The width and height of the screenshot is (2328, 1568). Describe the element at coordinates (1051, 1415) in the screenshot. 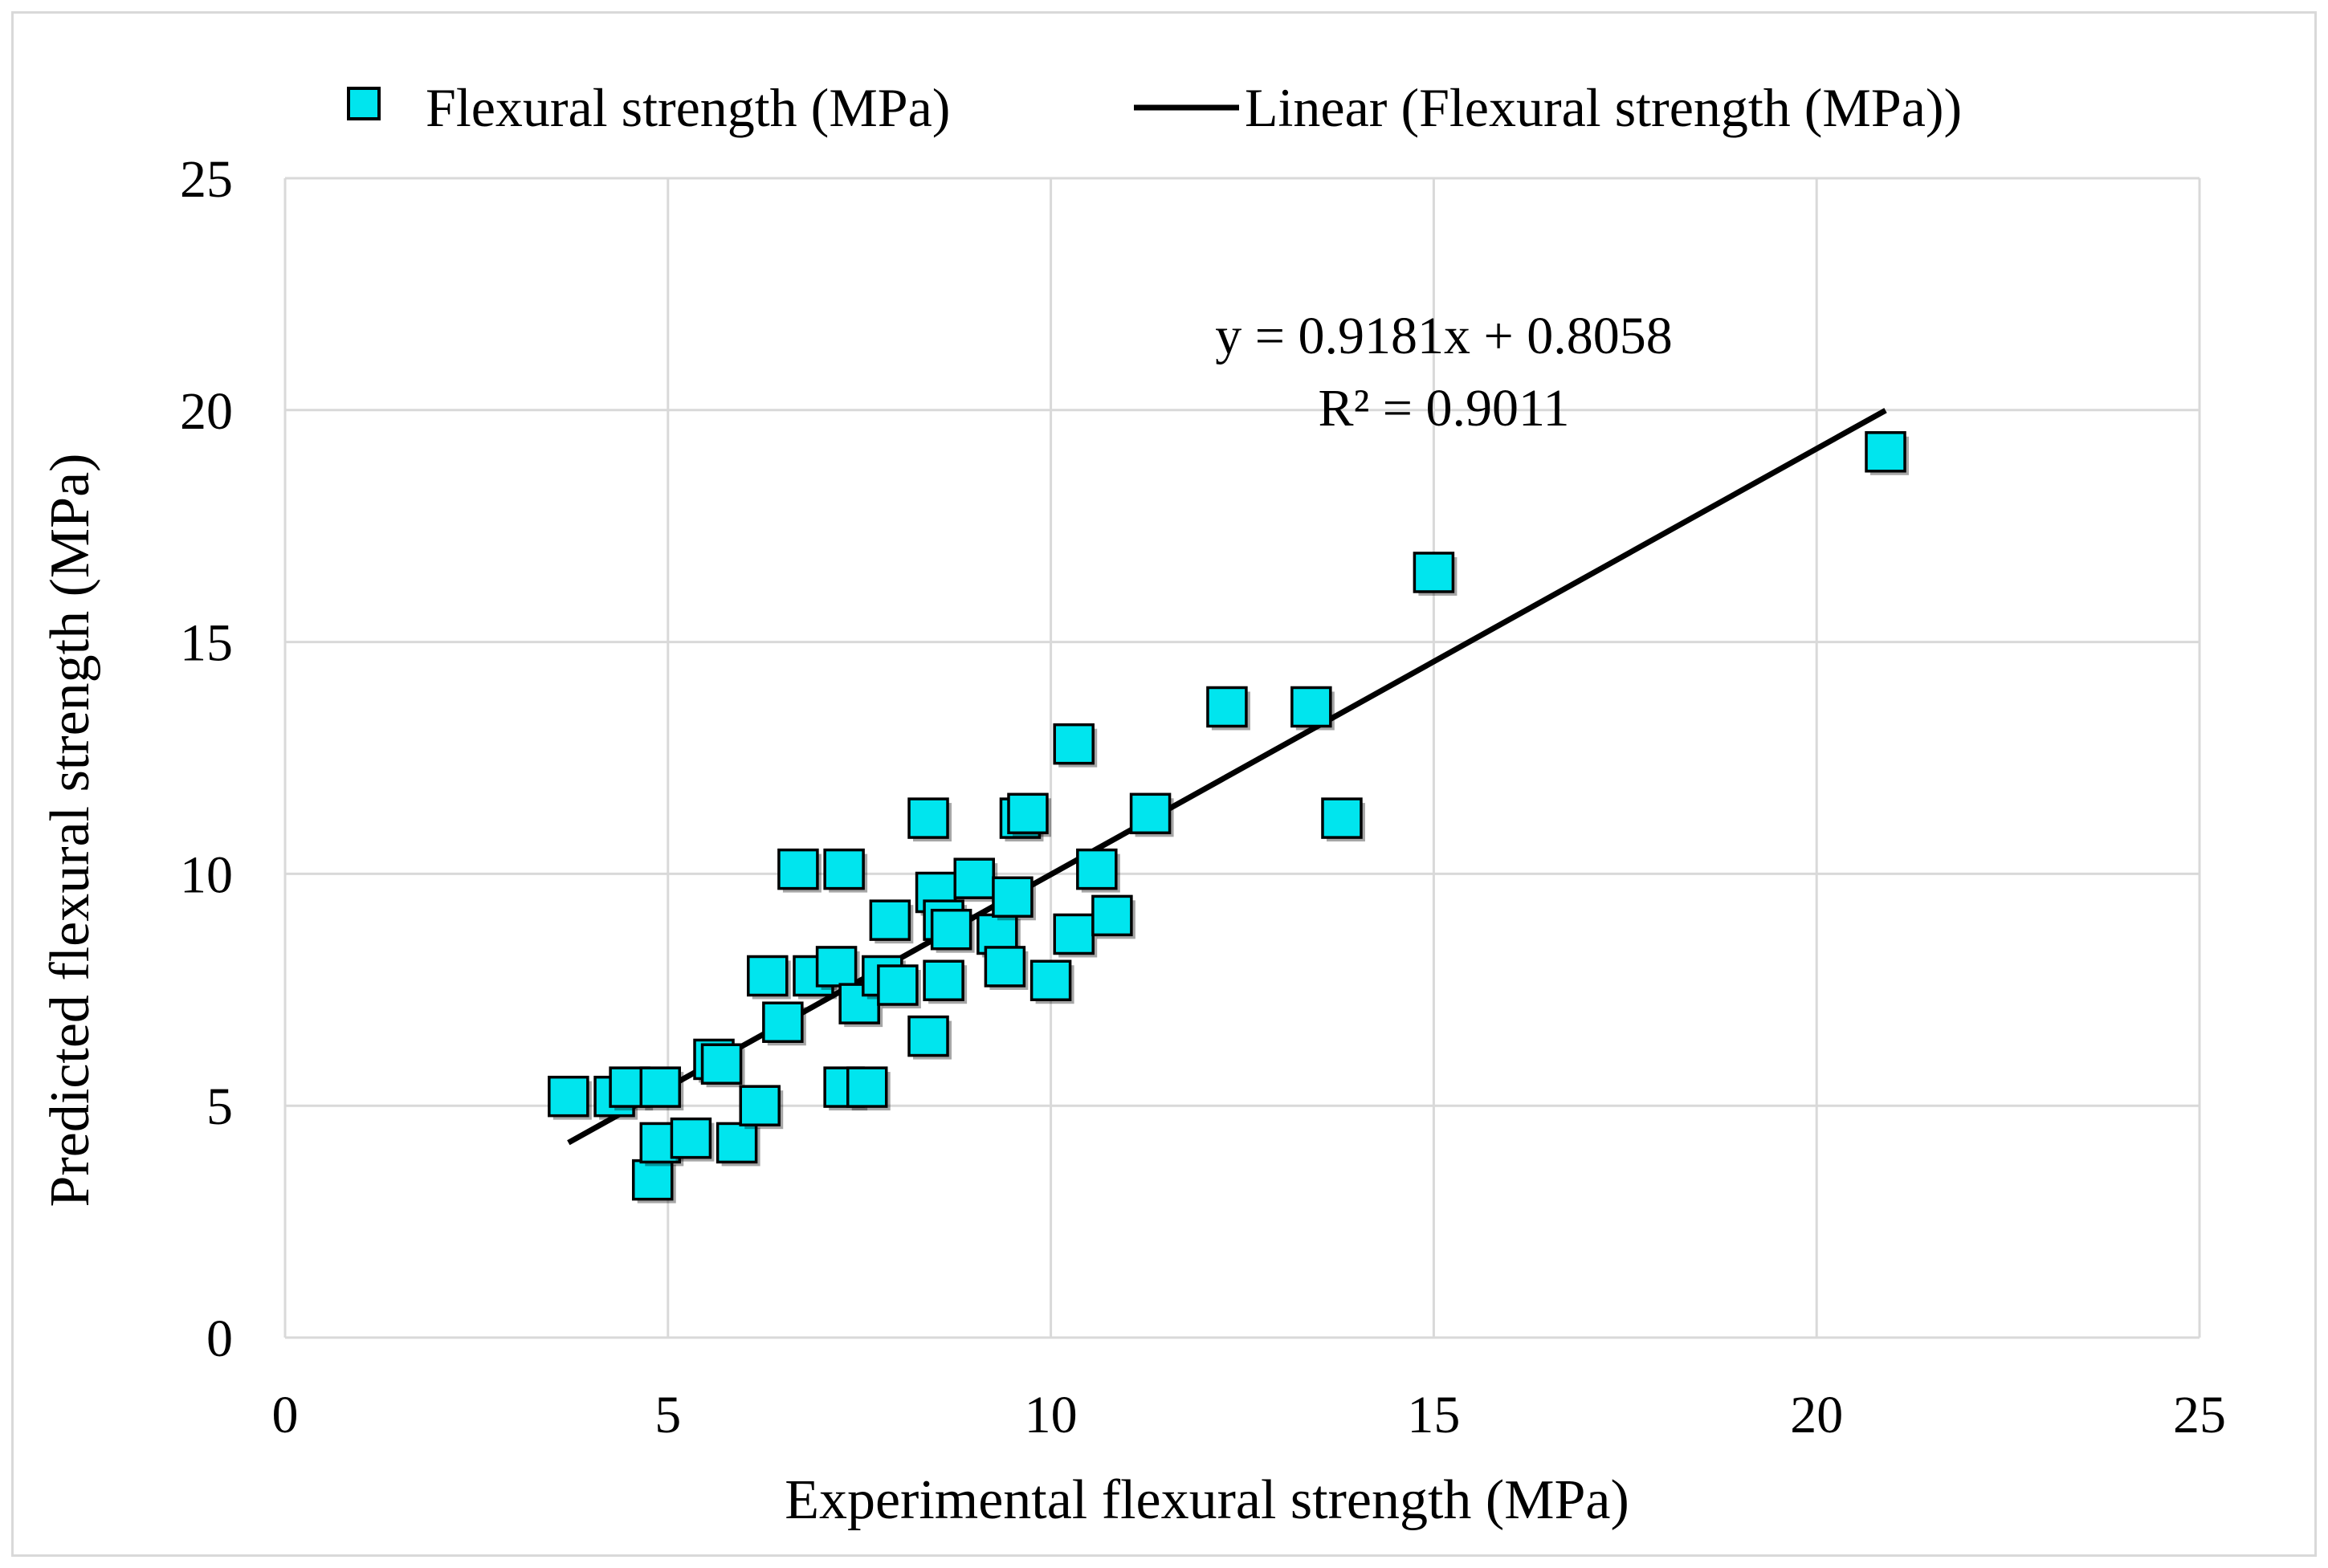

I see `x-tick-label: 10` at that location.